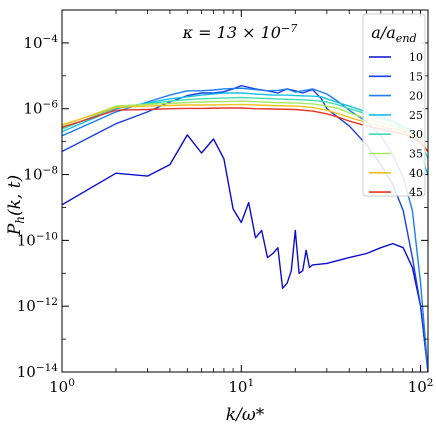  What do you see at coordinates (416, 115) in the screenshot?
I see `legend-label-25: 25` at bounding box center [416, 115].